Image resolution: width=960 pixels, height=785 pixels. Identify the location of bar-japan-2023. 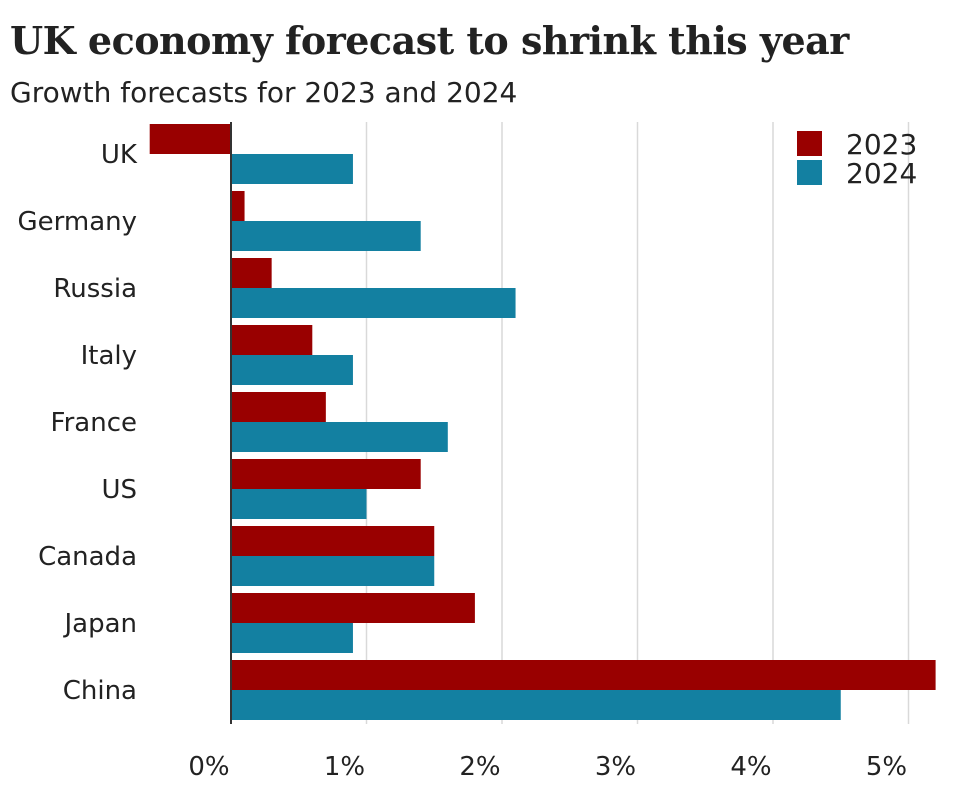
(353, 608).